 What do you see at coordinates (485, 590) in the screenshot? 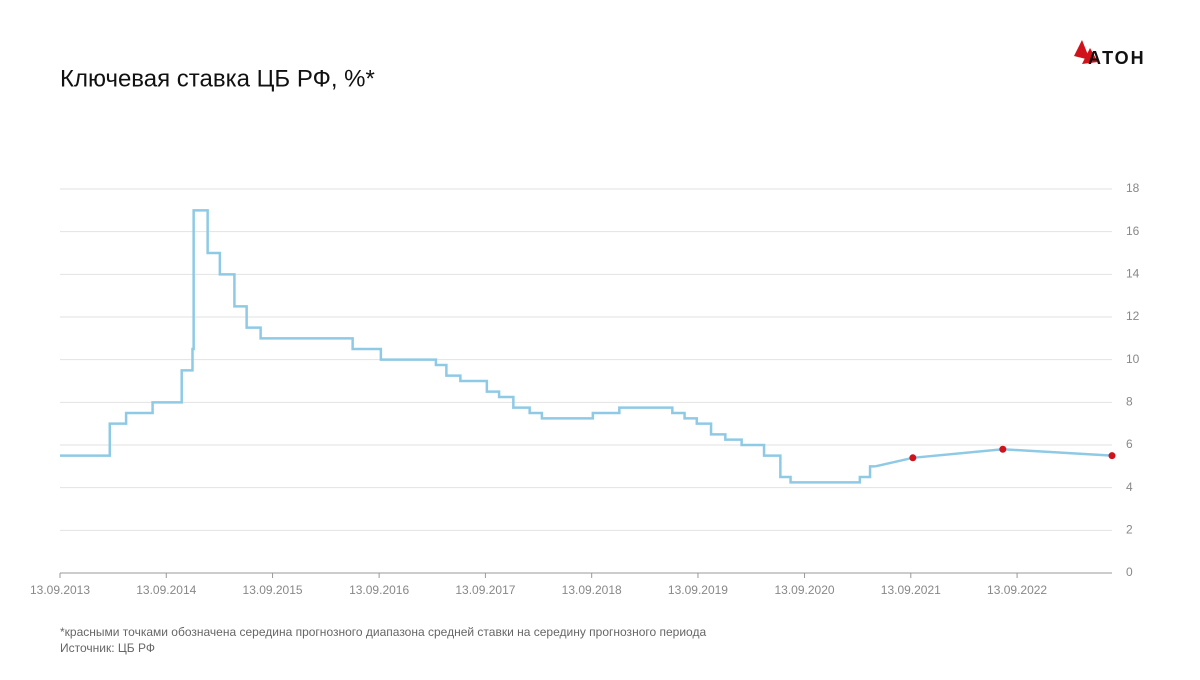
I see `x-tick-label: 13.09.2017` at bounding box center [485, 590].